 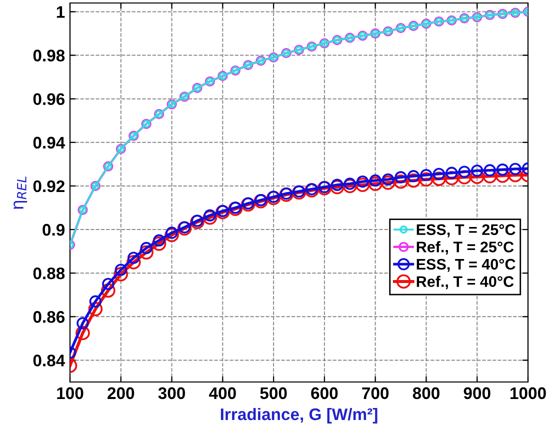 What do you see at coordinates (324, 393) in the screenshot?
I see `x-tick-label: 600` at bounding box center [324, 393].